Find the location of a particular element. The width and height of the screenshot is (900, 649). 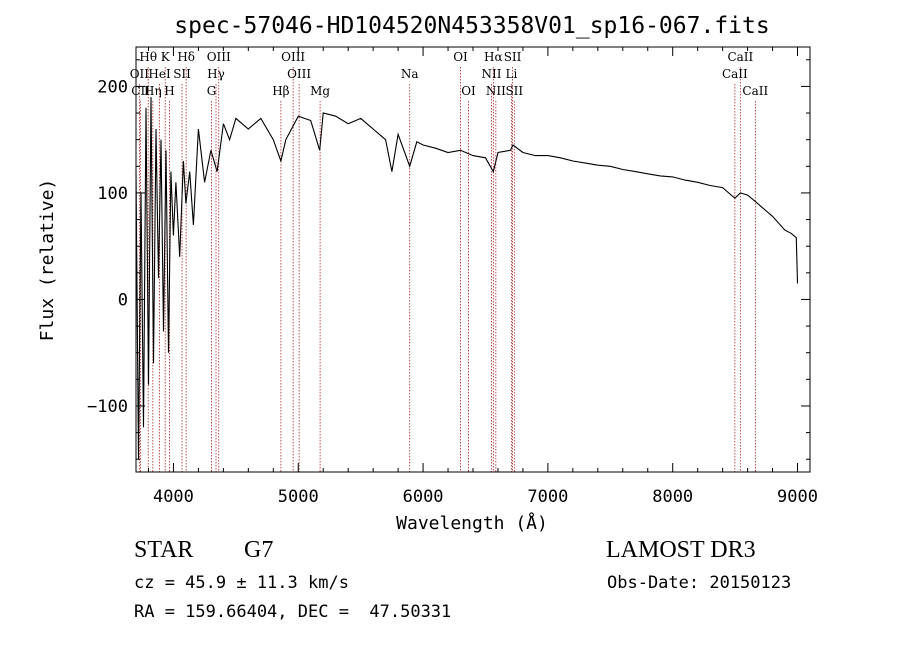

object-subclass: G7 is located at coordinates (259, 550).